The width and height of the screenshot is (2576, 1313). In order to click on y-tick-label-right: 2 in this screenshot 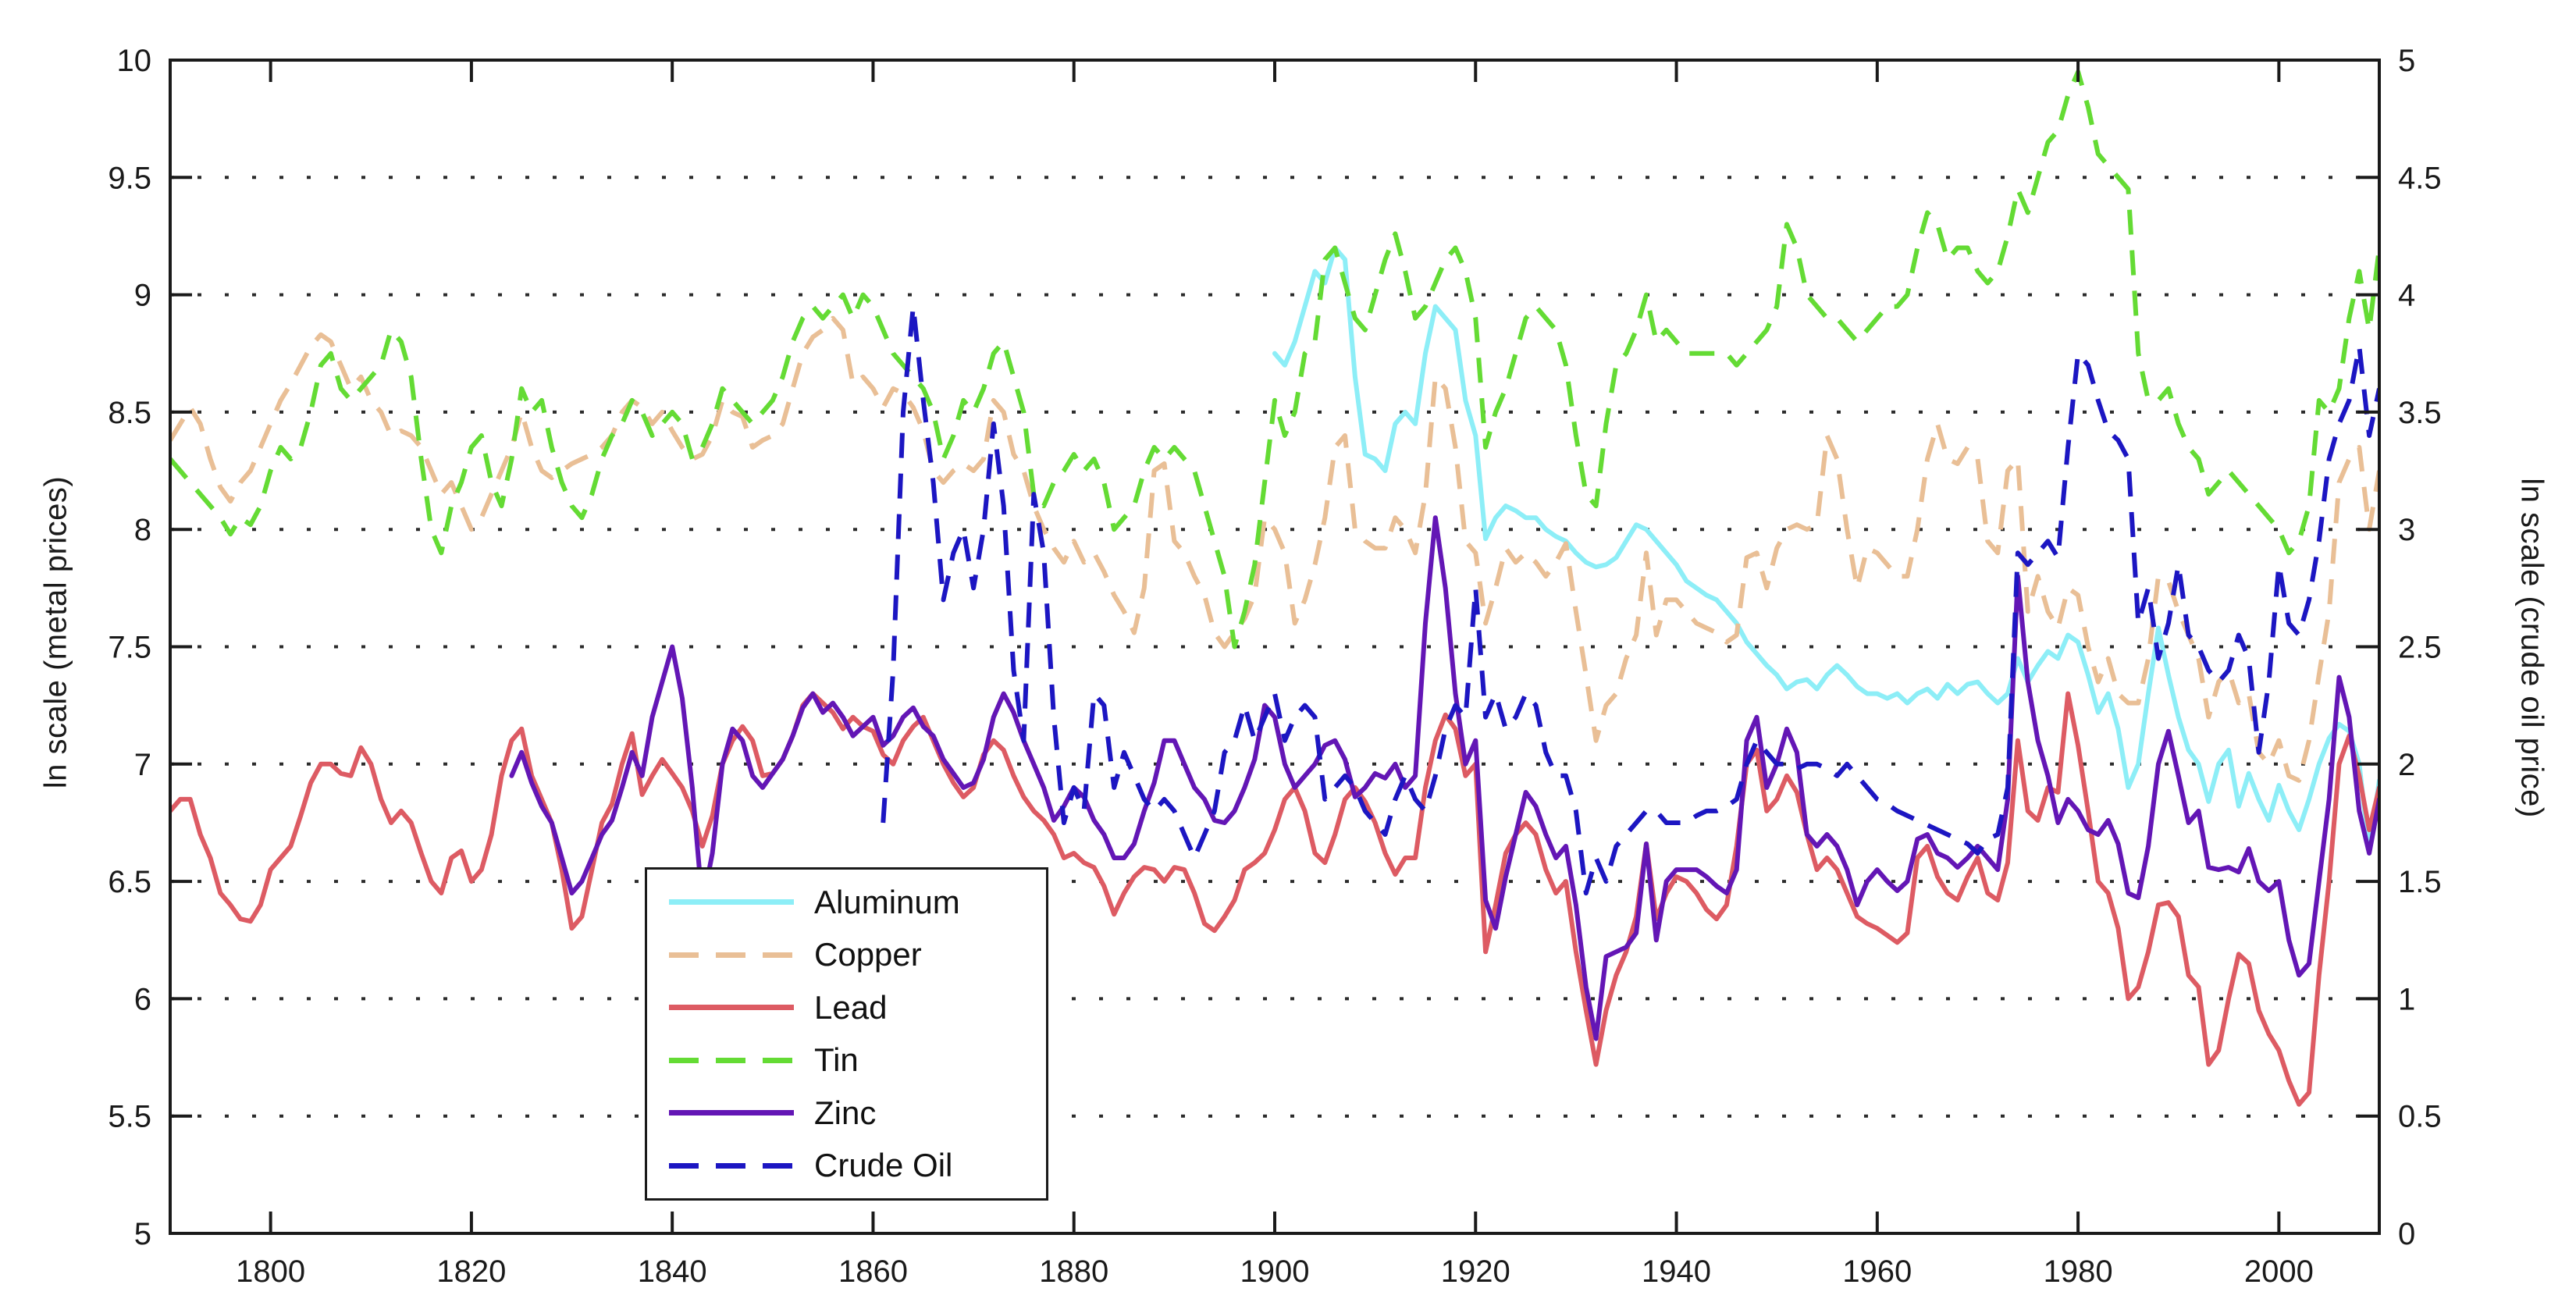, I will do `click(2406, 765)`.